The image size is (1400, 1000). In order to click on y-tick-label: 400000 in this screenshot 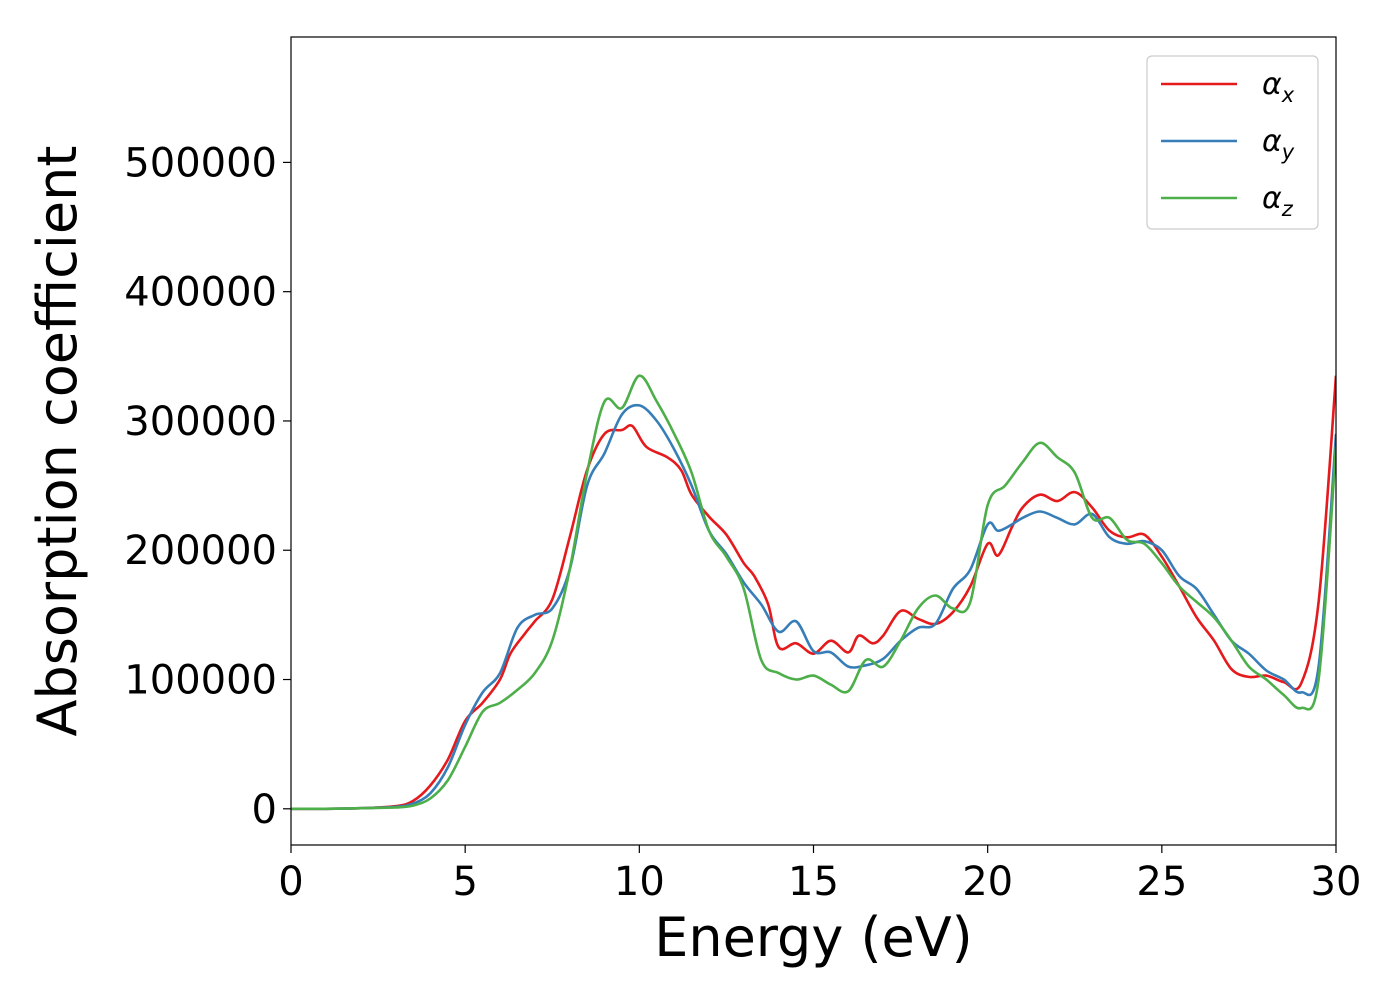, I will do `click(200, 293)`.